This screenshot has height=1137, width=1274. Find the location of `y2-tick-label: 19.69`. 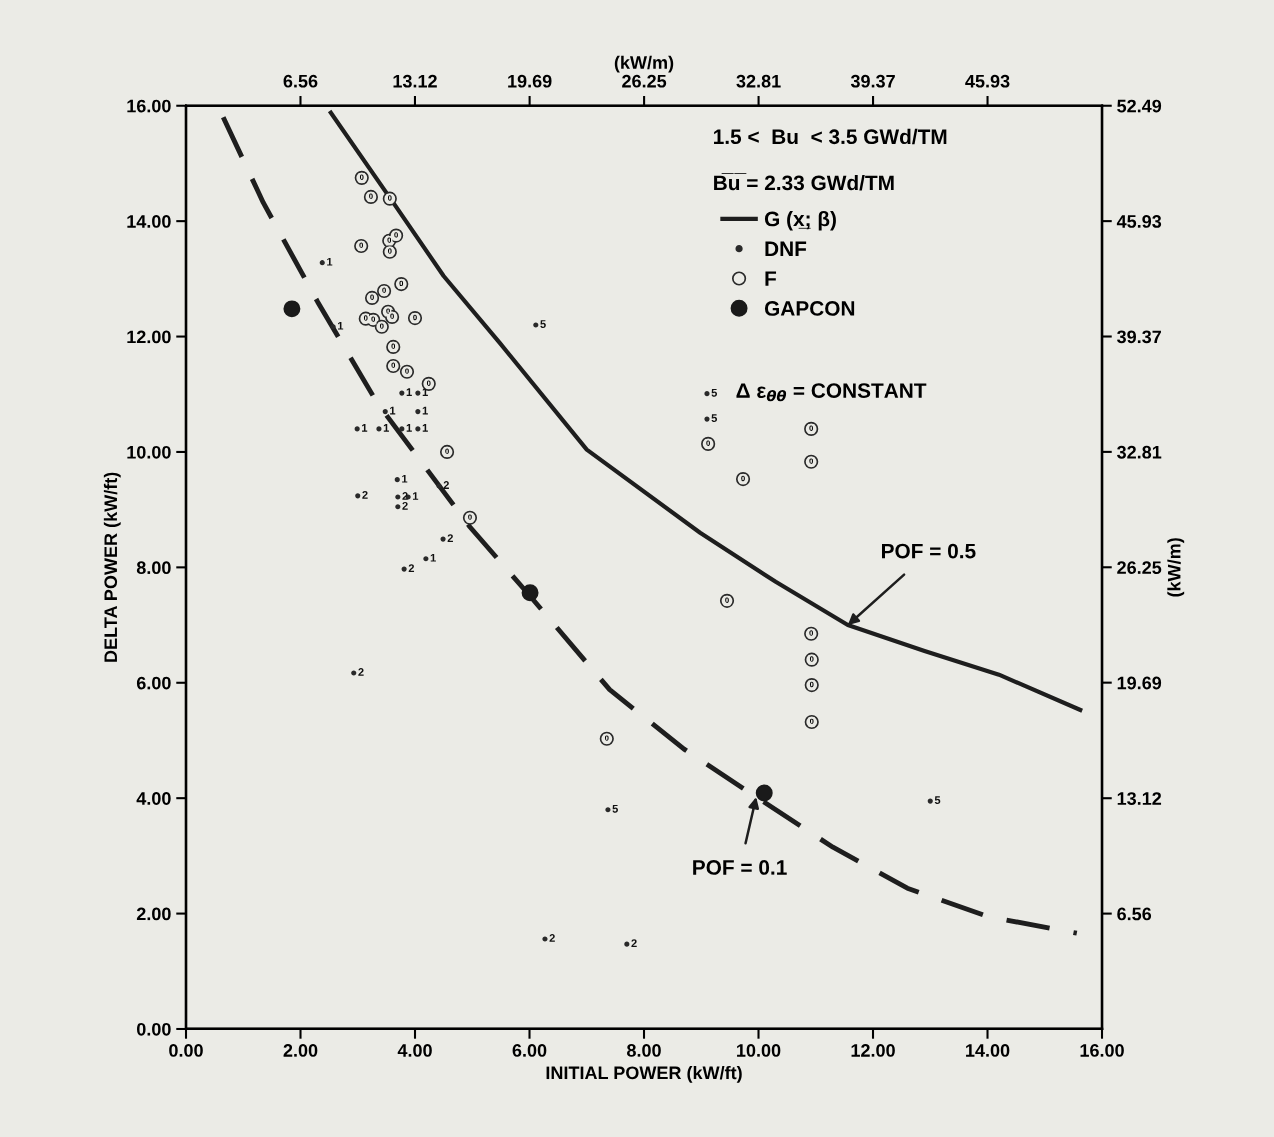

y2-tick-label: 19.69 is located at coordinates (1139, 683).